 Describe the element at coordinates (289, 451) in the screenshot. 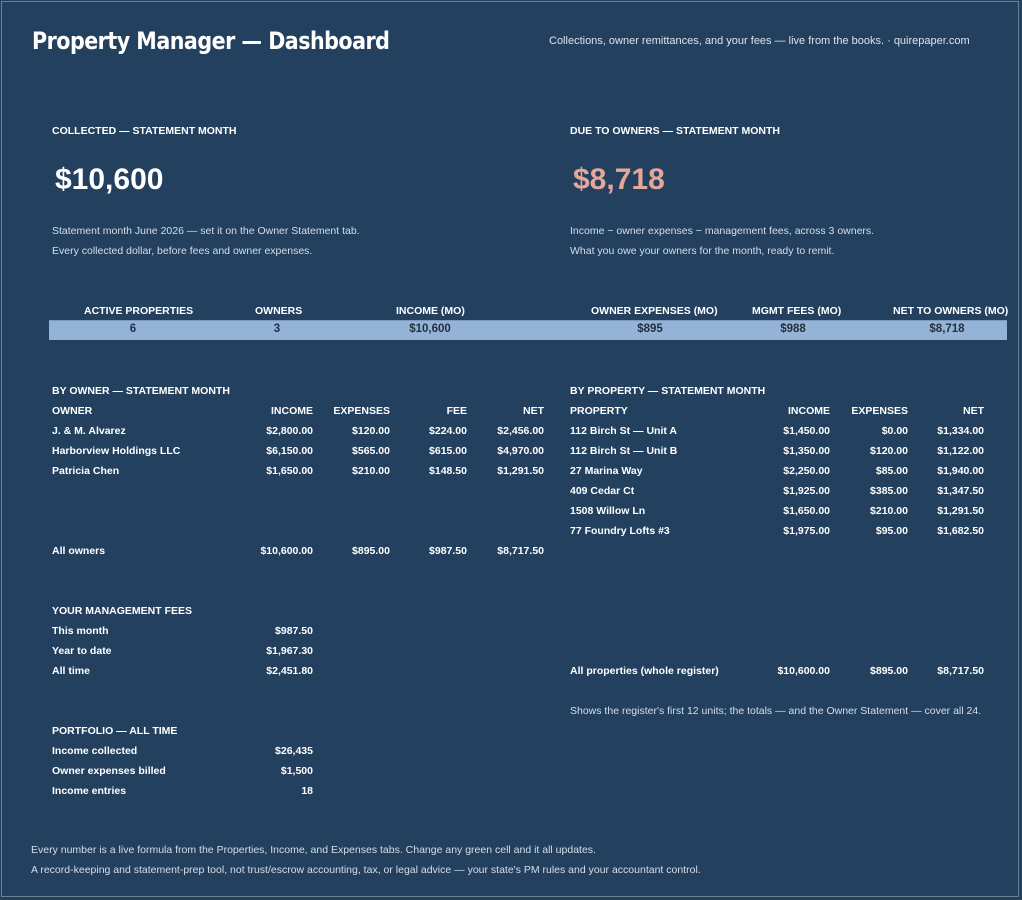

I see `owner-income: $6,150.00` at that location.